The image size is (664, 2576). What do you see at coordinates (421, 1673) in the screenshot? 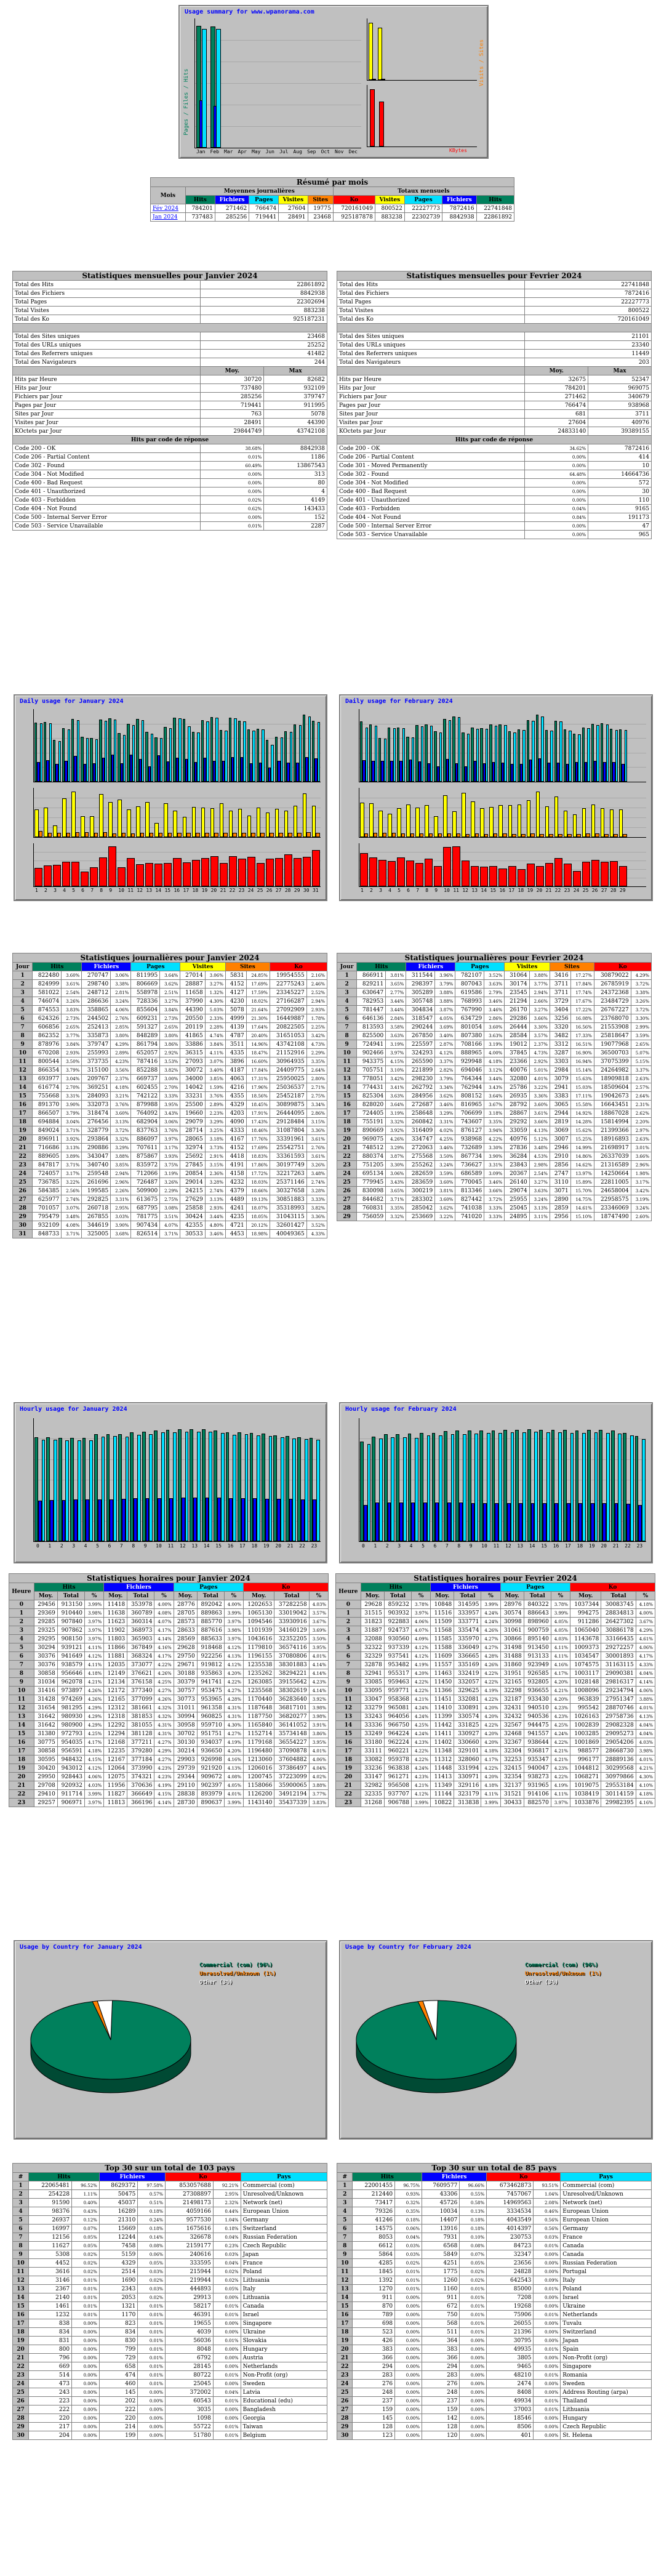
I see `hourly-value: 4.20%` at bounding box center [421, 1673].